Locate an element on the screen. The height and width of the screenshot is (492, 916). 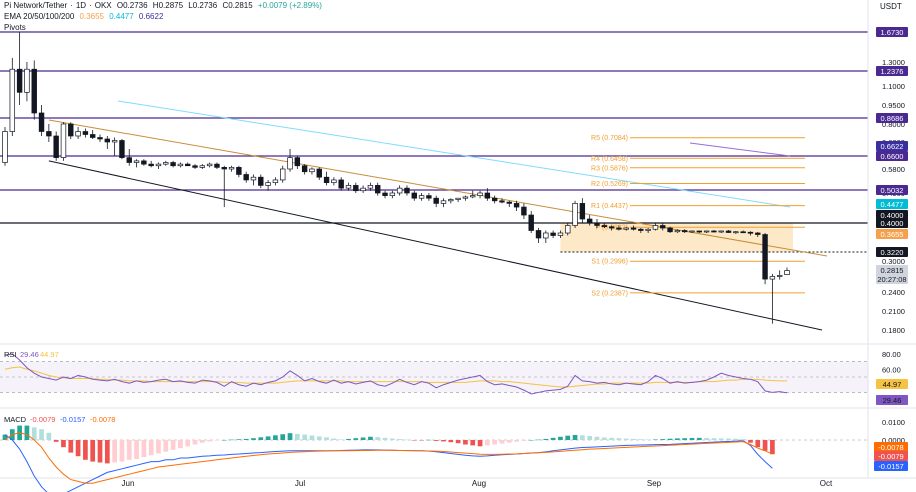
ema50-value: 0.4477 is located at coordinates (121, 16).